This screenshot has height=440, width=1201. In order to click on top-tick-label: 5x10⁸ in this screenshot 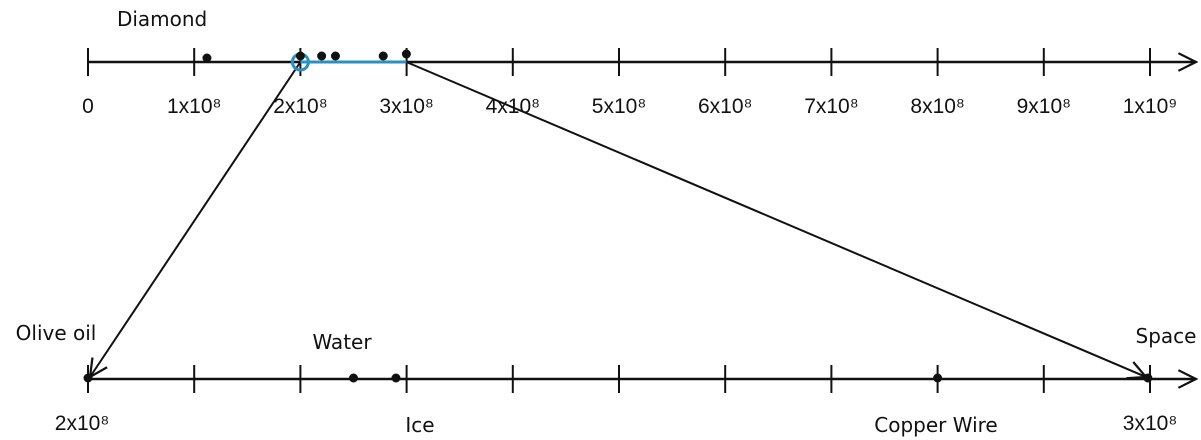, I will do `click(619, 106)`.